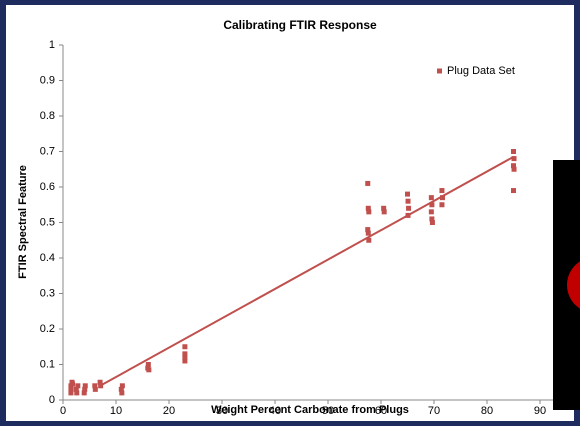  What do you see at coordinates (23, 222) in the screenshot?
I see `y-axis-label: FTIR Spectral Feature` at bounding box center [23, 222].